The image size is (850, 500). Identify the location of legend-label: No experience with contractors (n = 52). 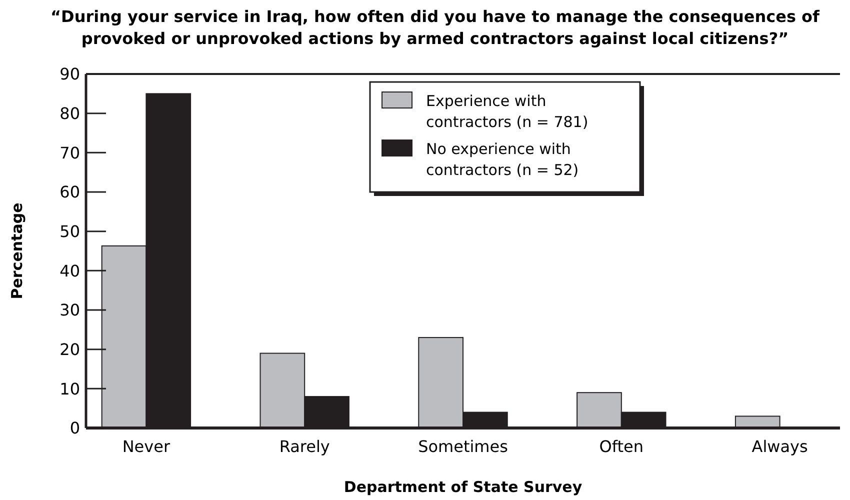
(502, 159).